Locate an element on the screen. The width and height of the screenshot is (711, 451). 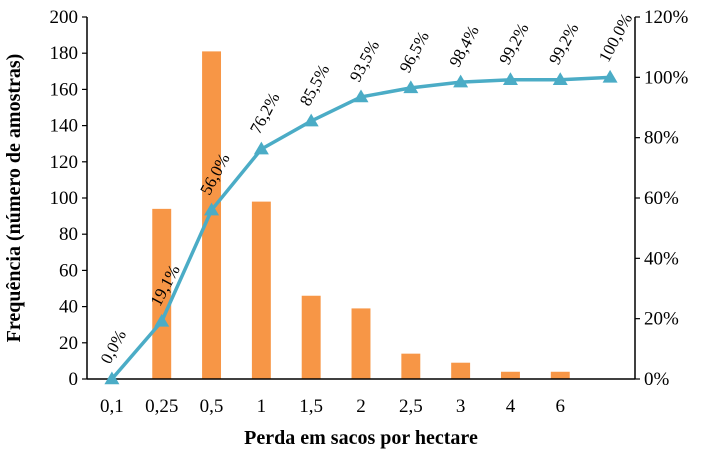
y2-tick-label: 100% is located at coordinates (666, 77).